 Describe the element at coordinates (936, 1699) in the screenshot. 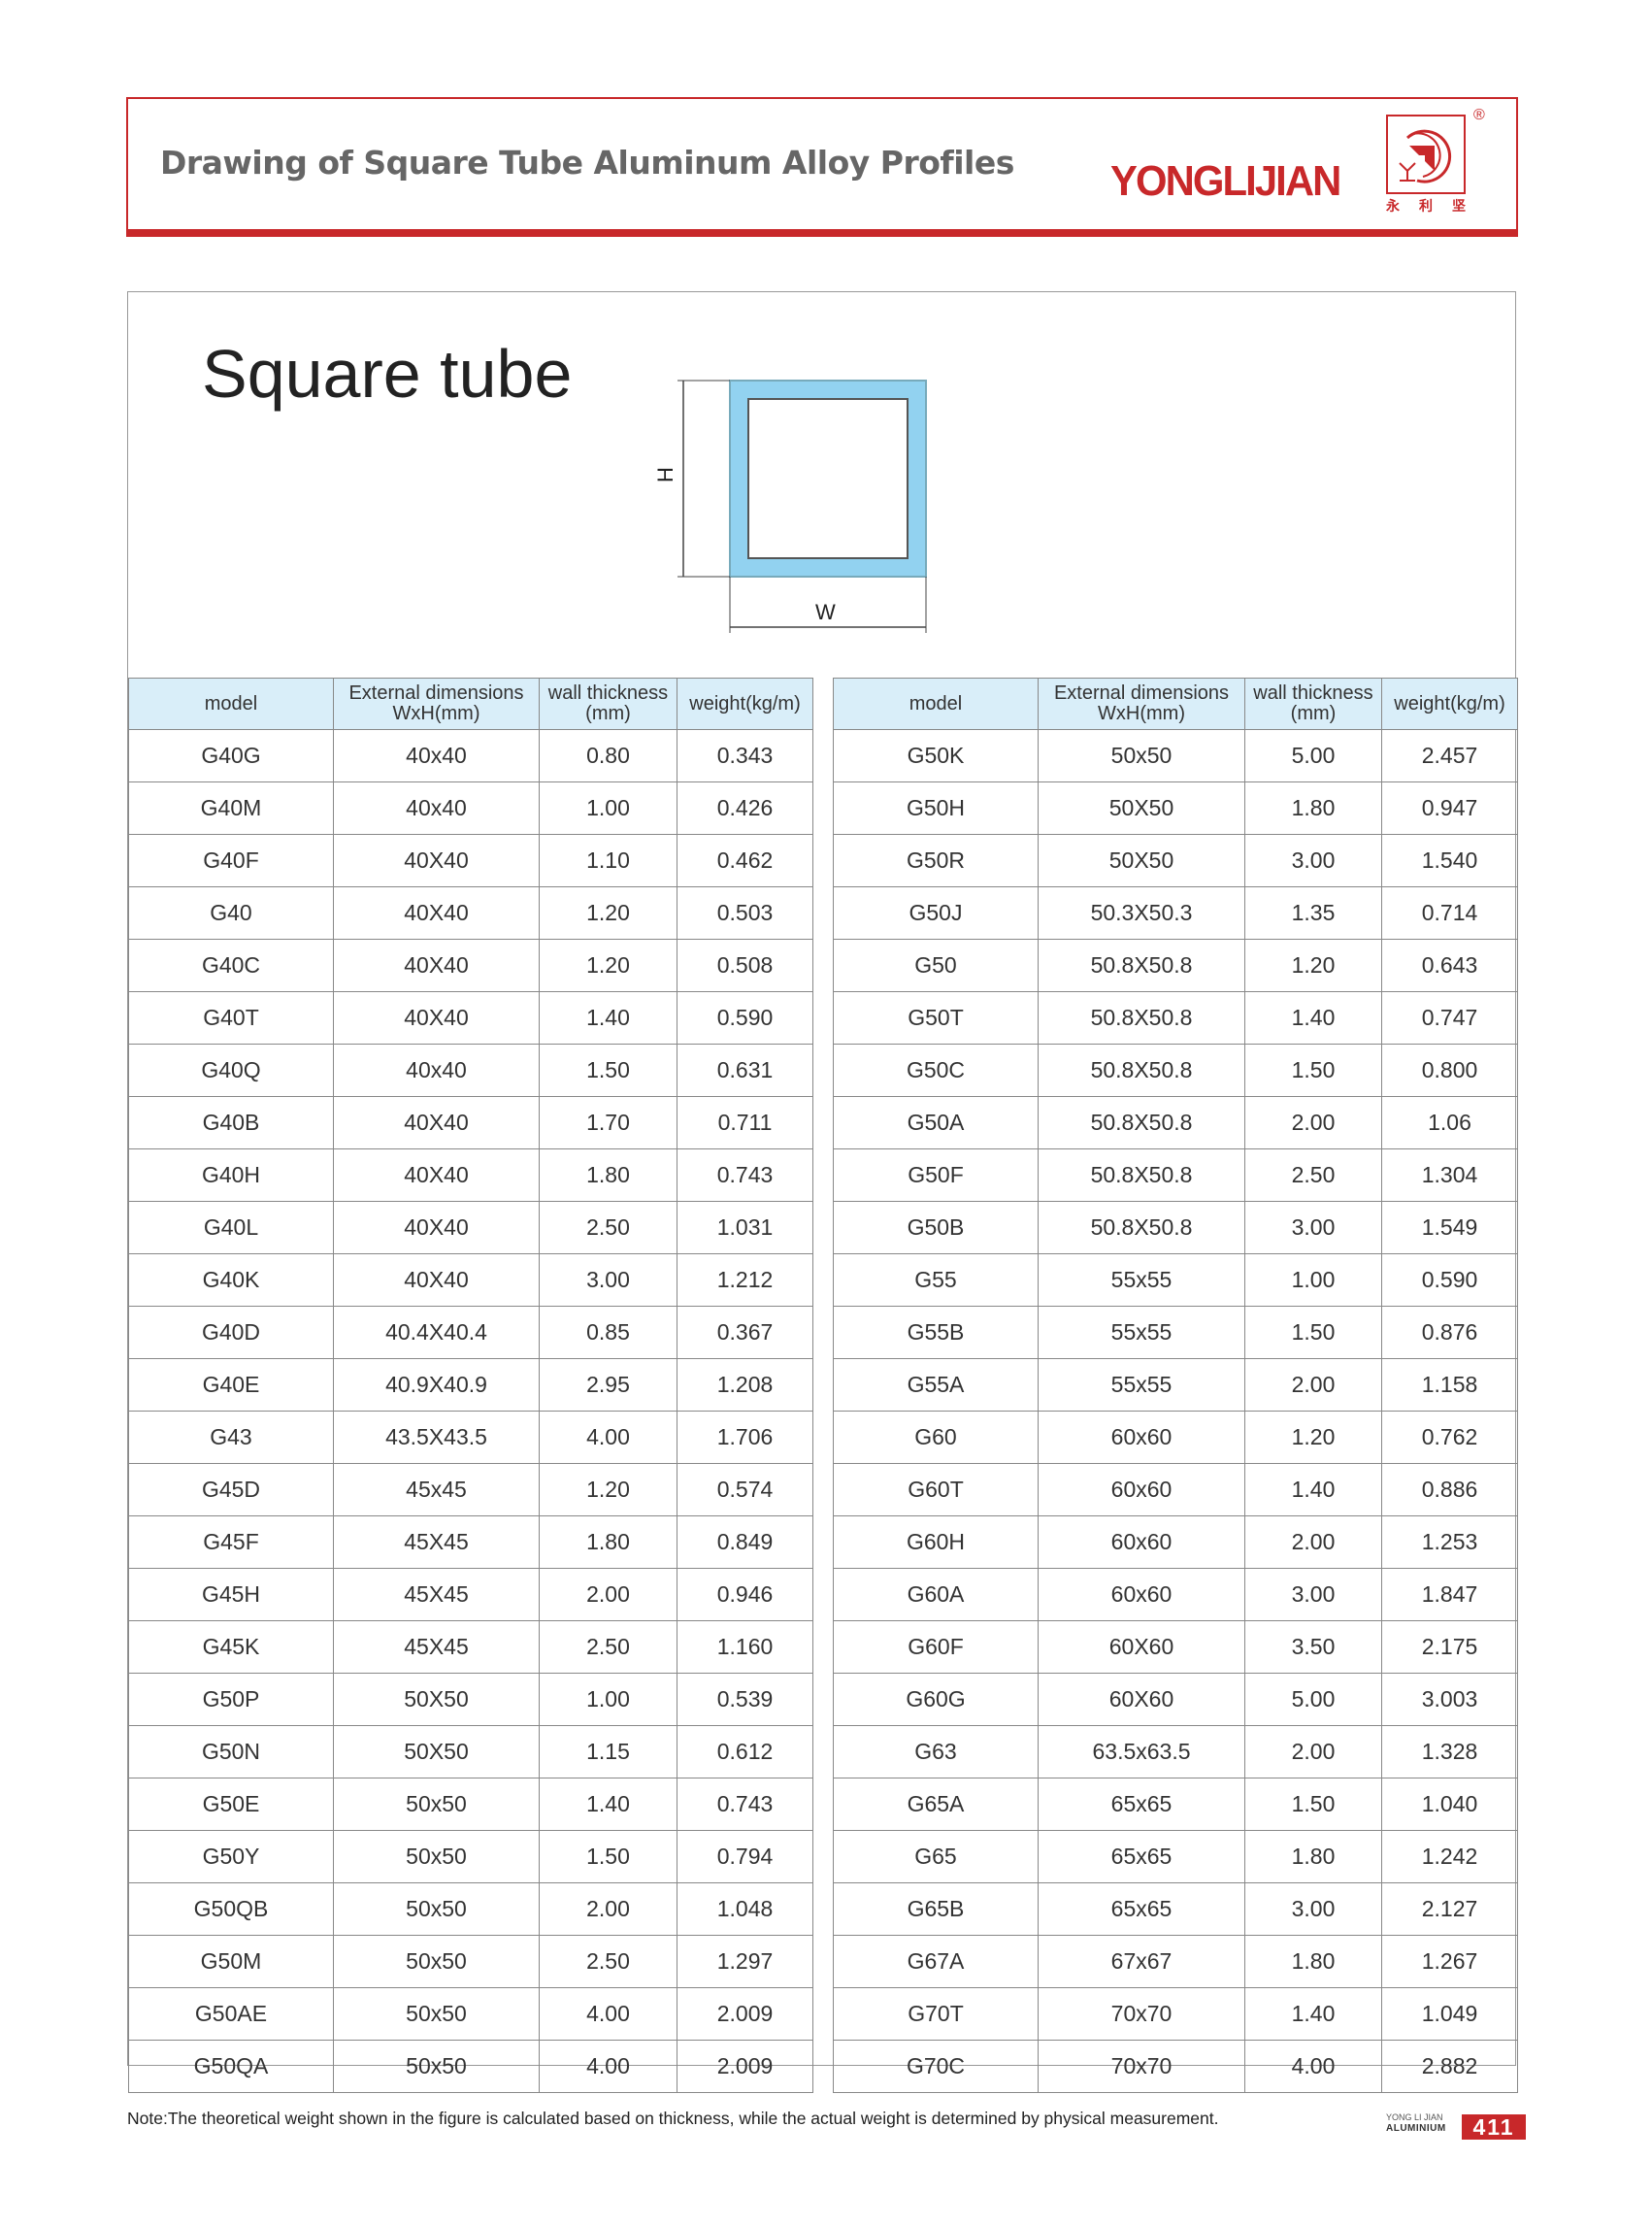

I see `model-cell: G60G` at that location.